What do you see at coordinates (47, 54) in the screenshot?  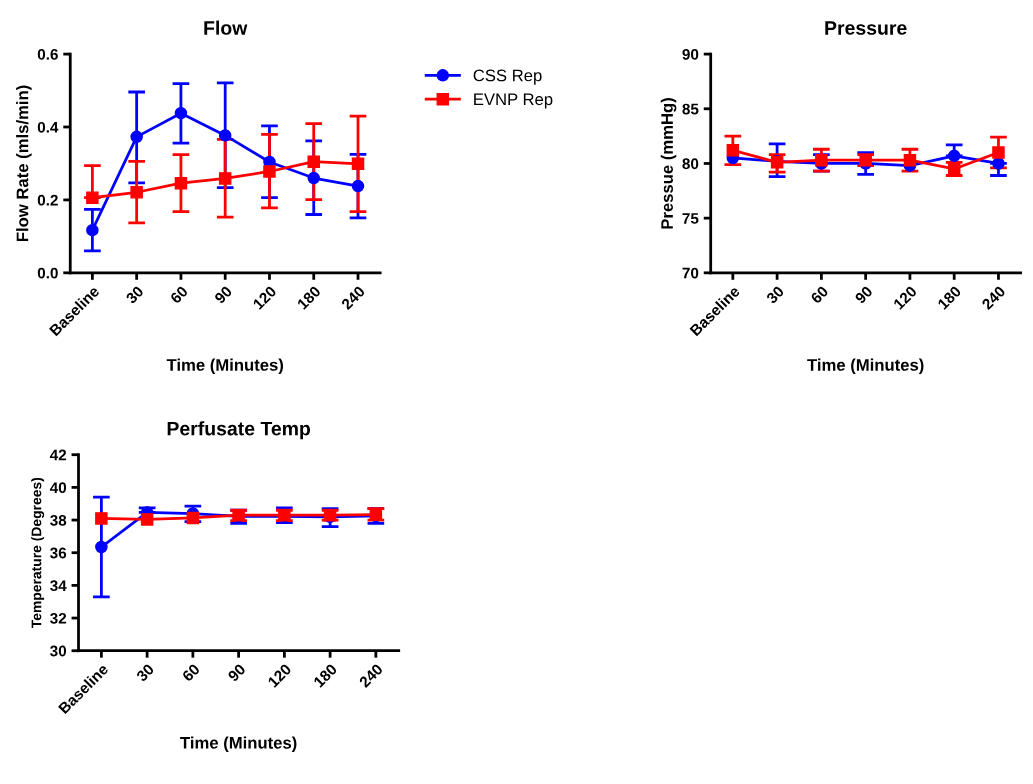 I see `y-tick-label: 0.6` at bounding box center [47, 54].